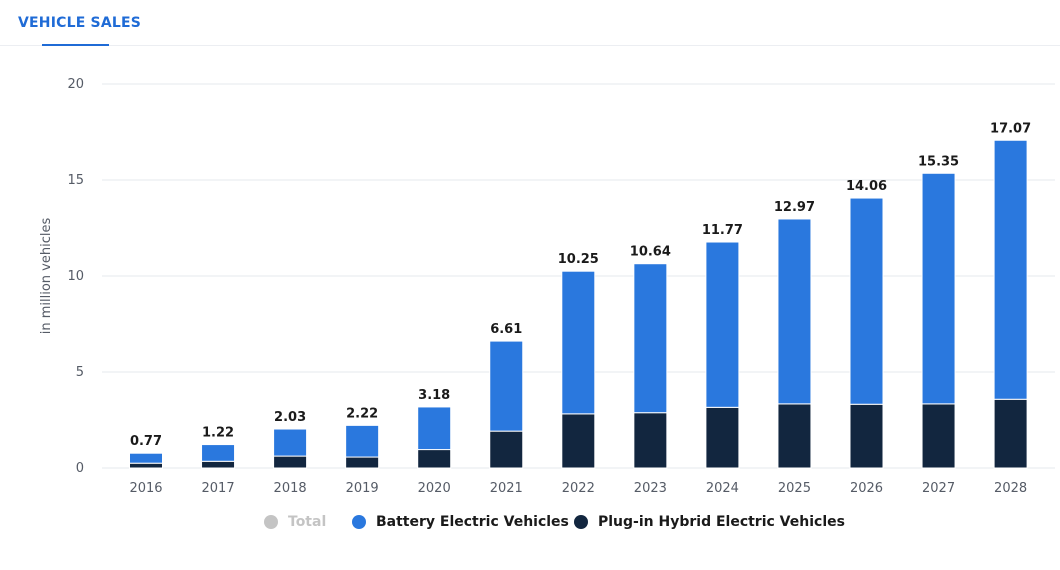 The height and width of the screenshot is (570, 1060). I want to click on y-tick-label-15: 15, so click(75, 180).